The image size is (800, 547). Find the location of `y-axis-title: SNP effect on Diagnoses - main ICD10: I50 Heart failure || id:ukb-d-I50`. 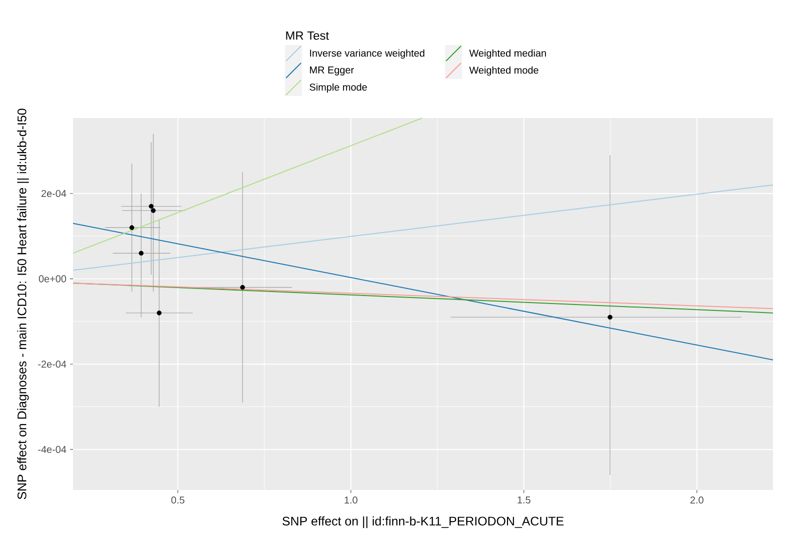

y-axis-title: SNP effect on Diagnoses - main ICD10: I50 Heart failure || id:ukb-d-I50 is located at coordinates (23, 304).